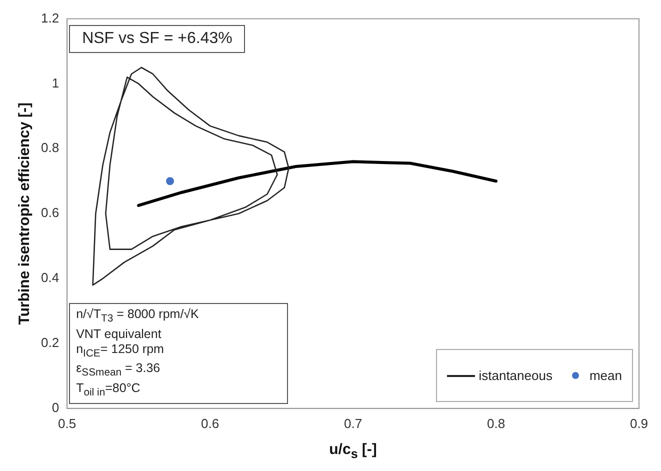 This screenshot has height=471, width=661. I want to click on annotation: ε$_{SSmean}$ = 3.36, so click(119, 371).